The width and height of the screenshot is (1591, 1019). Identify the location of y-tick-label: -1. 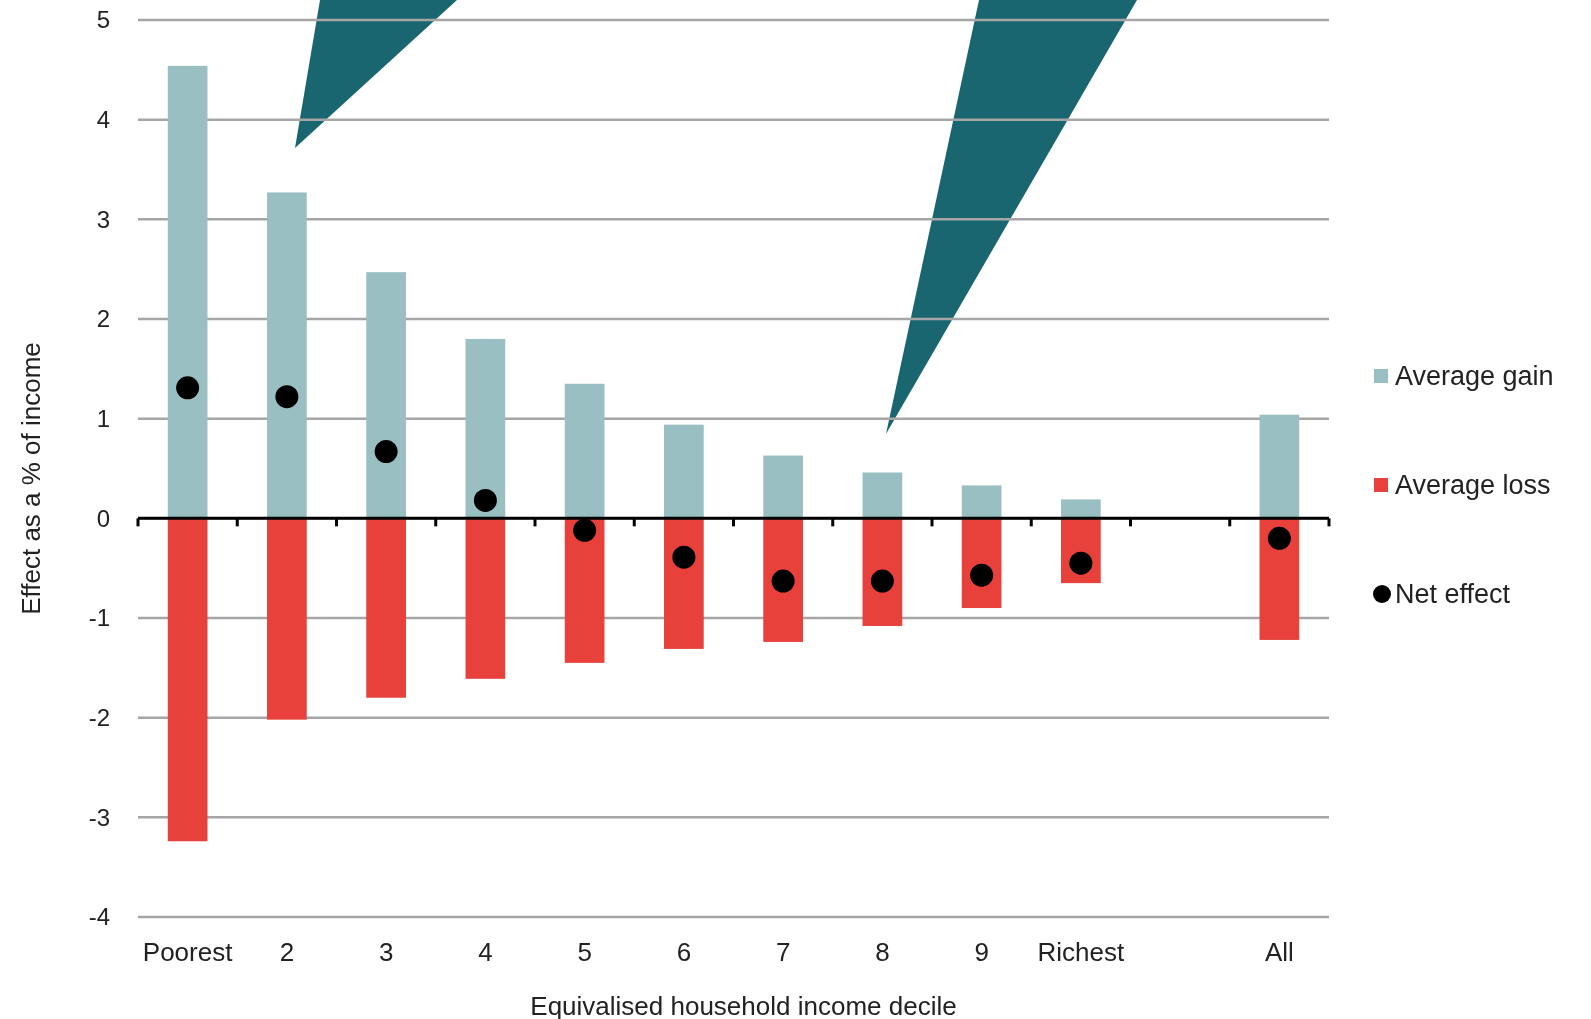
(99, 618).